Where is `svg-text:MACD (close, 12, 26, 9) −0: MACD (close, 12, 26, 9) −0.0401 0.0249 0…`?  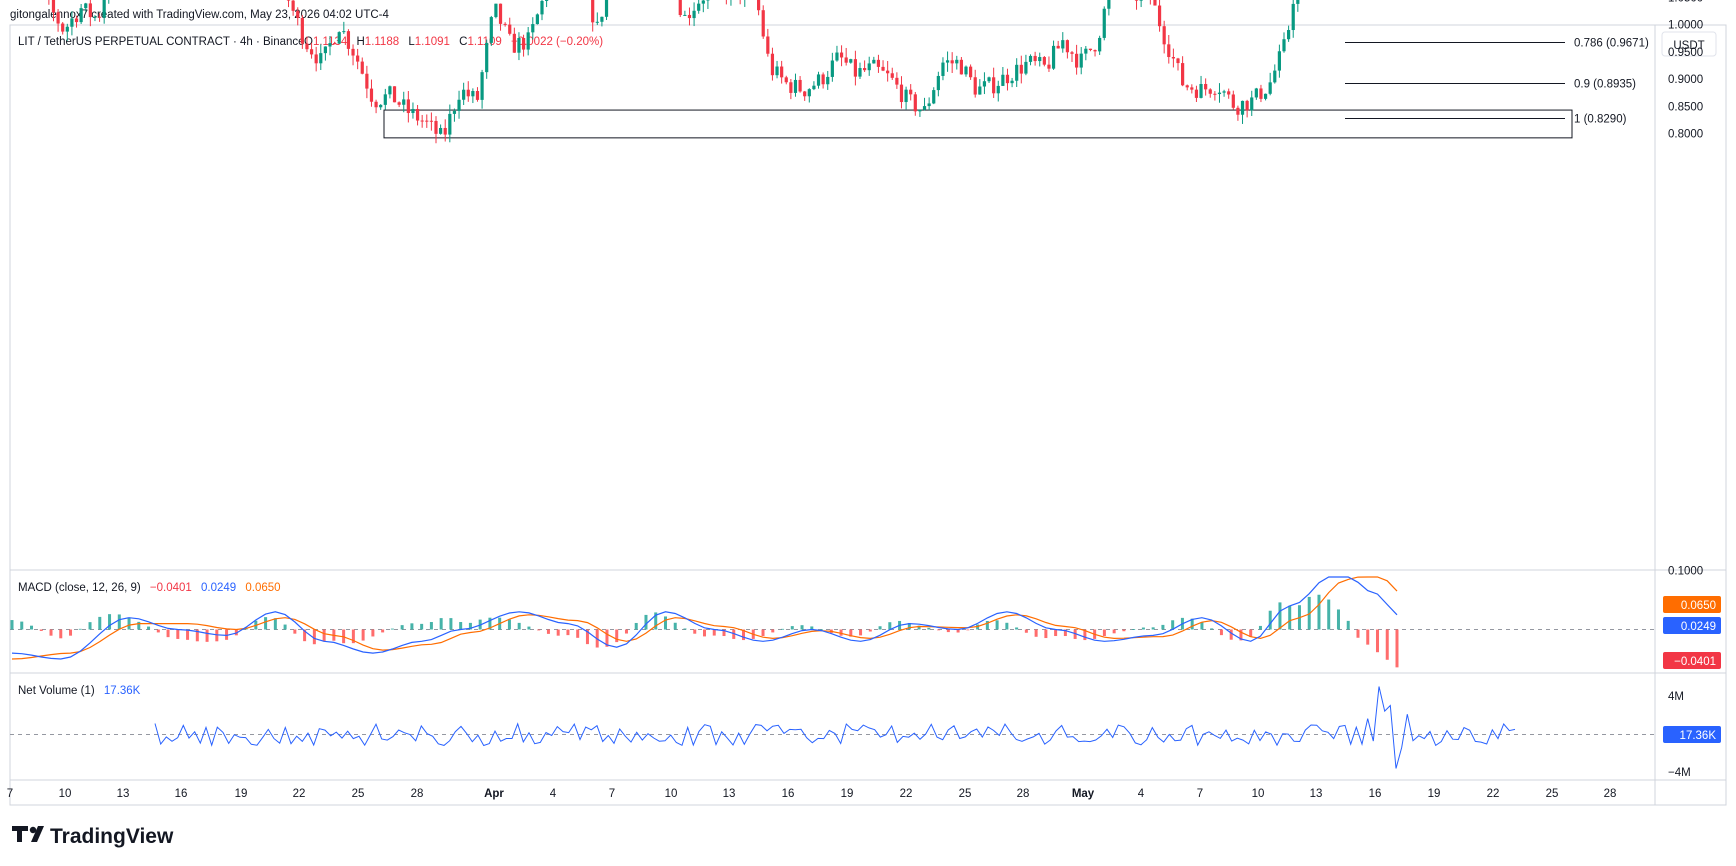
svg-text:MACD (close, 12, 26, 9) −0: MACD (close, 12, 26, 9) −0.0401 0.0249 0… is located at coordinates (149, 588).